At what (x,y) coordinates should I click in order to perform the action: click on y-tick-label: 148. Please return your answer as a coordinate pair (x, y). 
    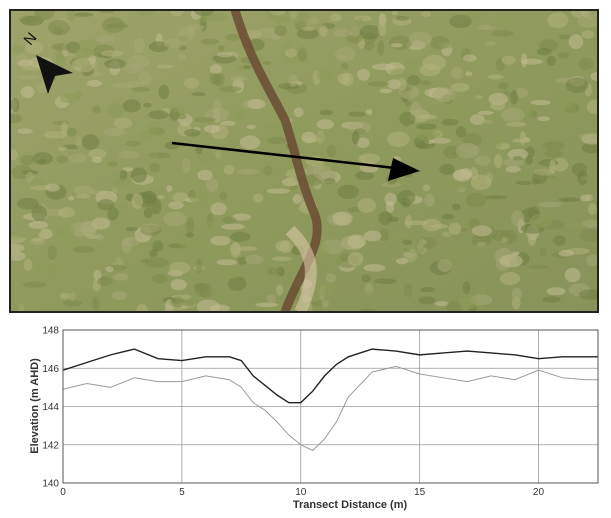
    Looking at the image, I should click on (50, 331).